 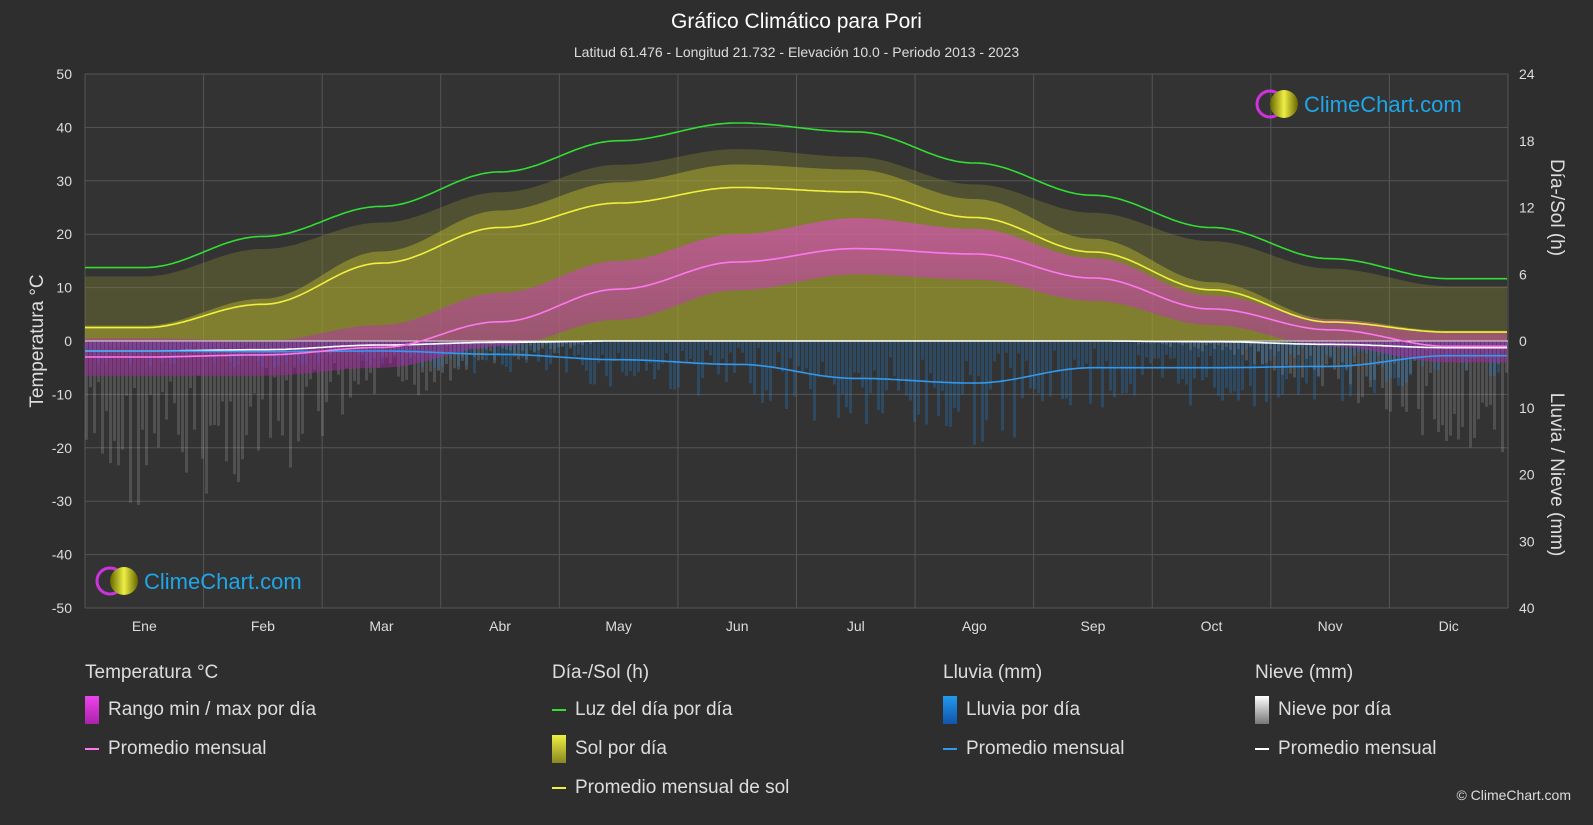 I want to click on y-tick-right-hours: 12, so click(x=1527, y=208).